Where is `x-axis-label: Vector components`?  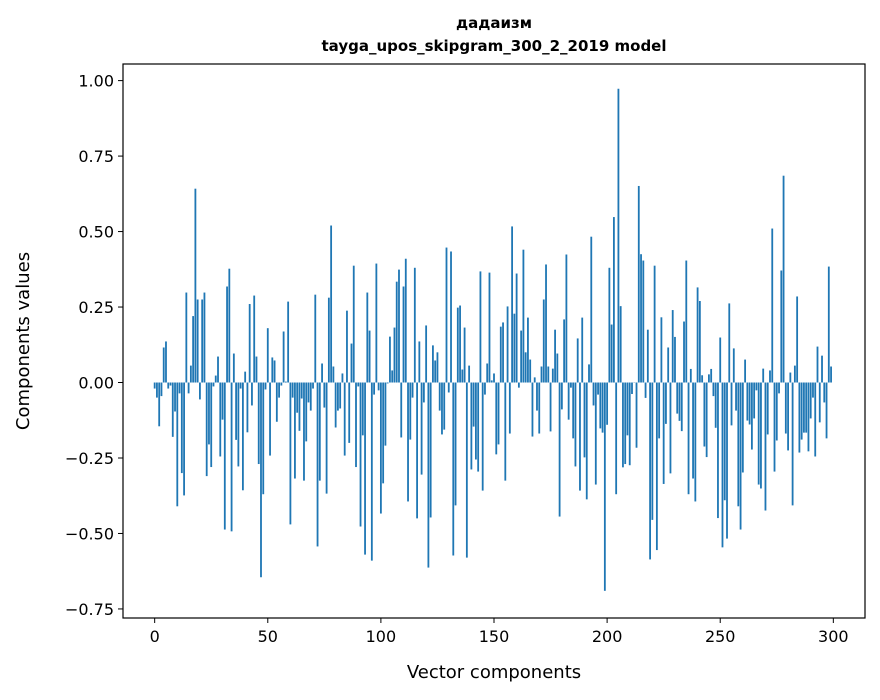
x-axis-label: Vector components is located at coordinates (494, 672).